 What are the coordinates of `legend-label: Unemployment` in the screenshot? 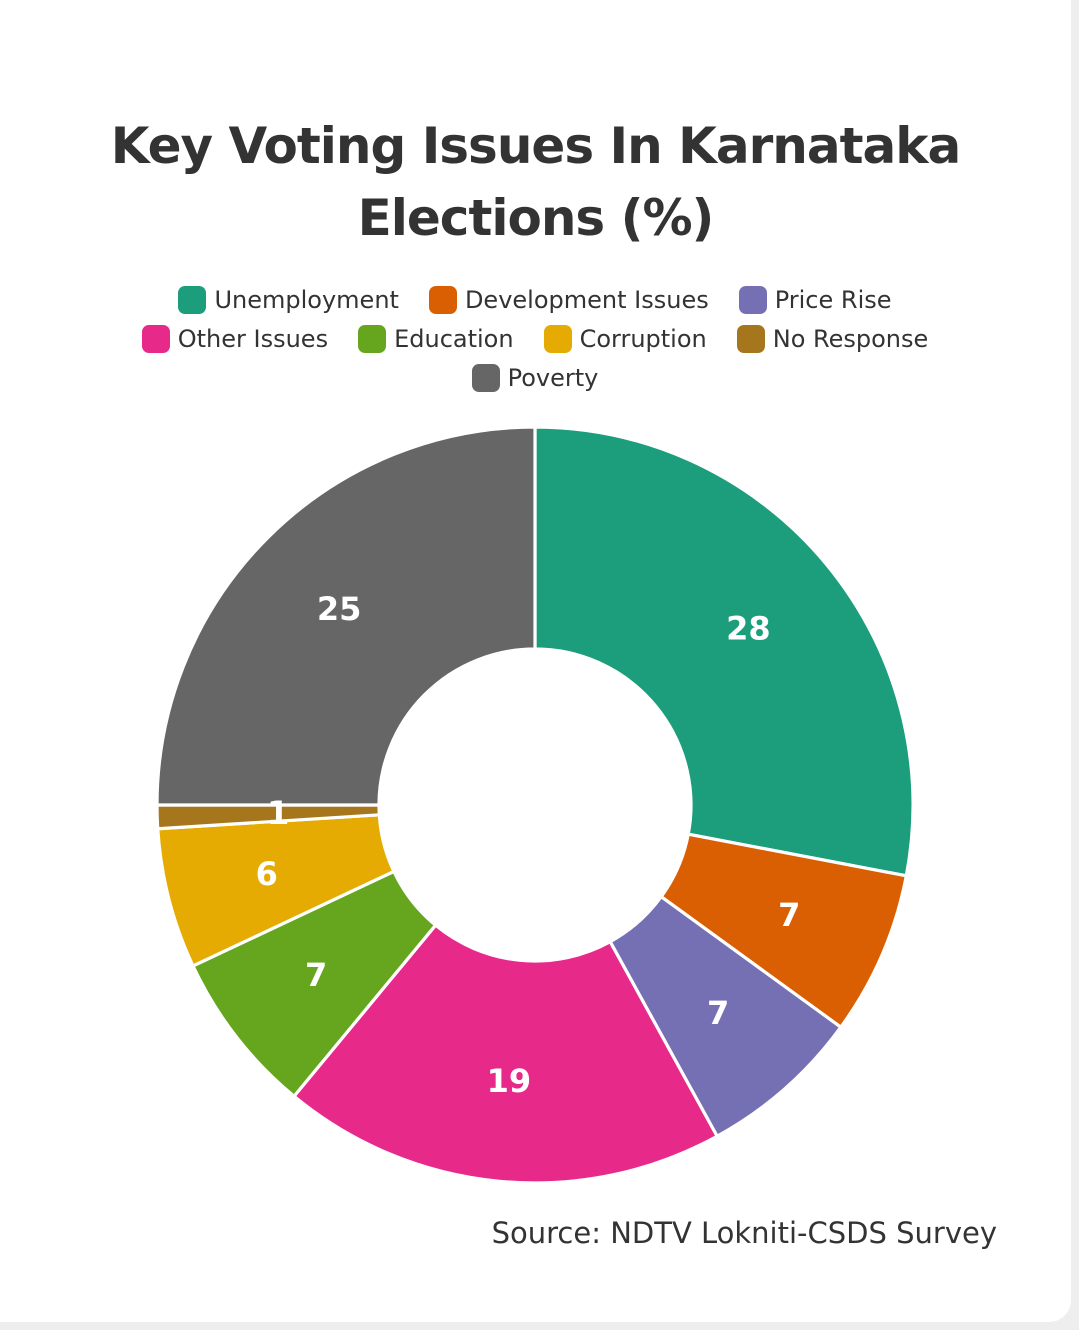 It's located at (306, 299).